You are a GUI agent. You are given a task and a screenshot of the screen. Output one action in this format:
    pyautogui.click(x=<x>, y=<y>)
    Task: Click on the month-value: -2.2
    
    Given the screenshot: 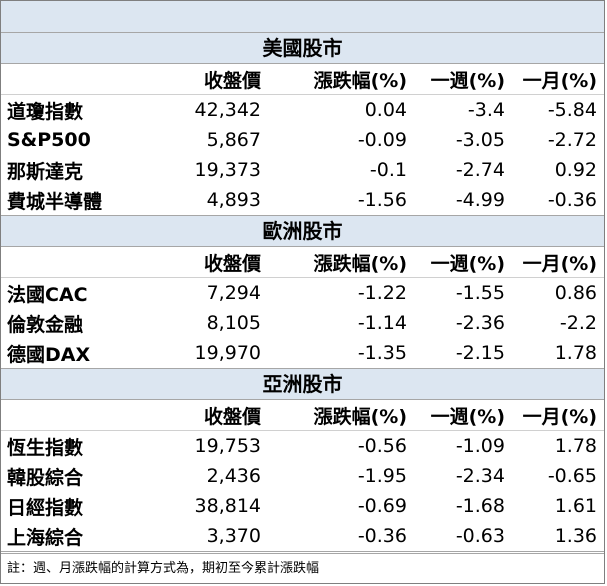 What is the action you would take?
    pyautogui.click(x=578, y=323)
    